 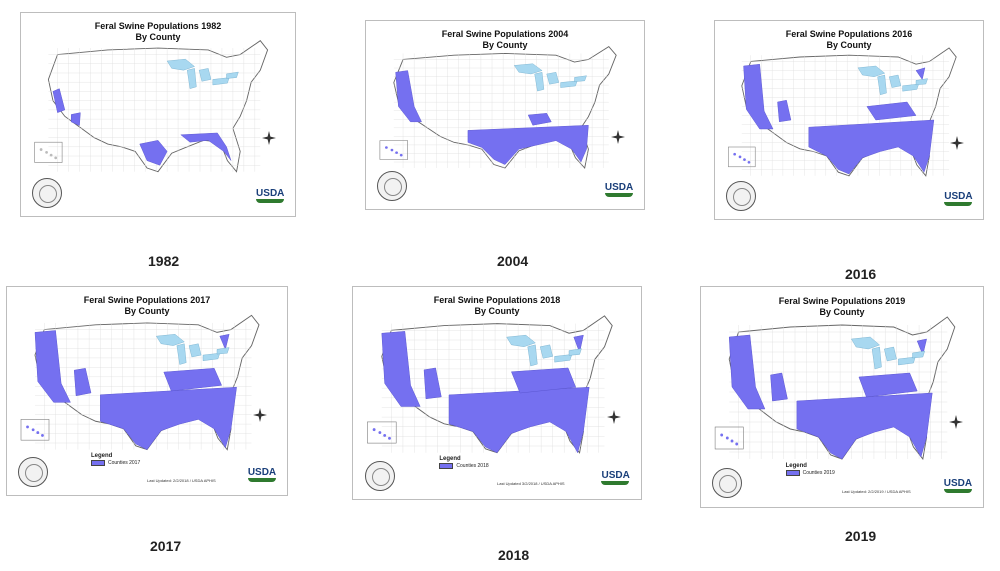 What do you see at coordinates (531, 484) in the screenshot?
I see `last-updated-note: Last Updated 3/2/2018 / USDA APHIS` at bounding box center [531, 484].